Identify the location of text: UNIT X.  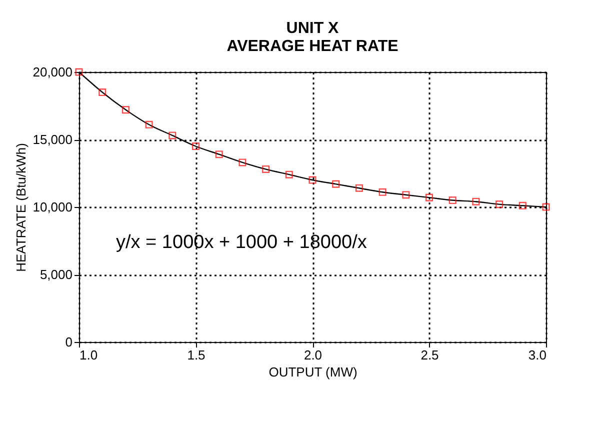
(312, 28).